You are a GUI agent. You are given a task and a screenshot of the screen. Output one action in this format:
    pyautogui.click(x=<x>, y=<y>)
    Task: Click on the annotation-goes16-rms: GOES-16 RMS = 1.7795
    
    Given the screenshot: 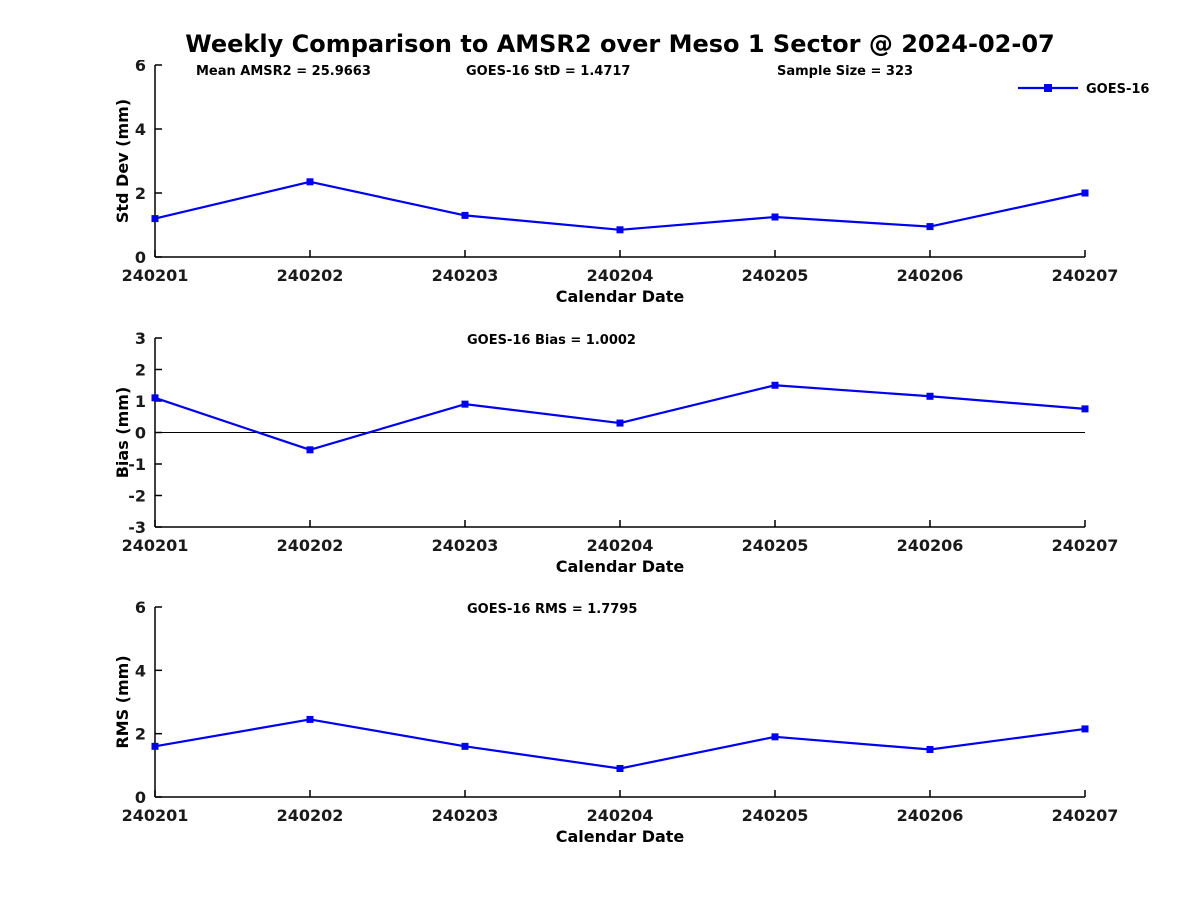 What is the action you would take?
    pyautogui.click(x=552, y=609)
    